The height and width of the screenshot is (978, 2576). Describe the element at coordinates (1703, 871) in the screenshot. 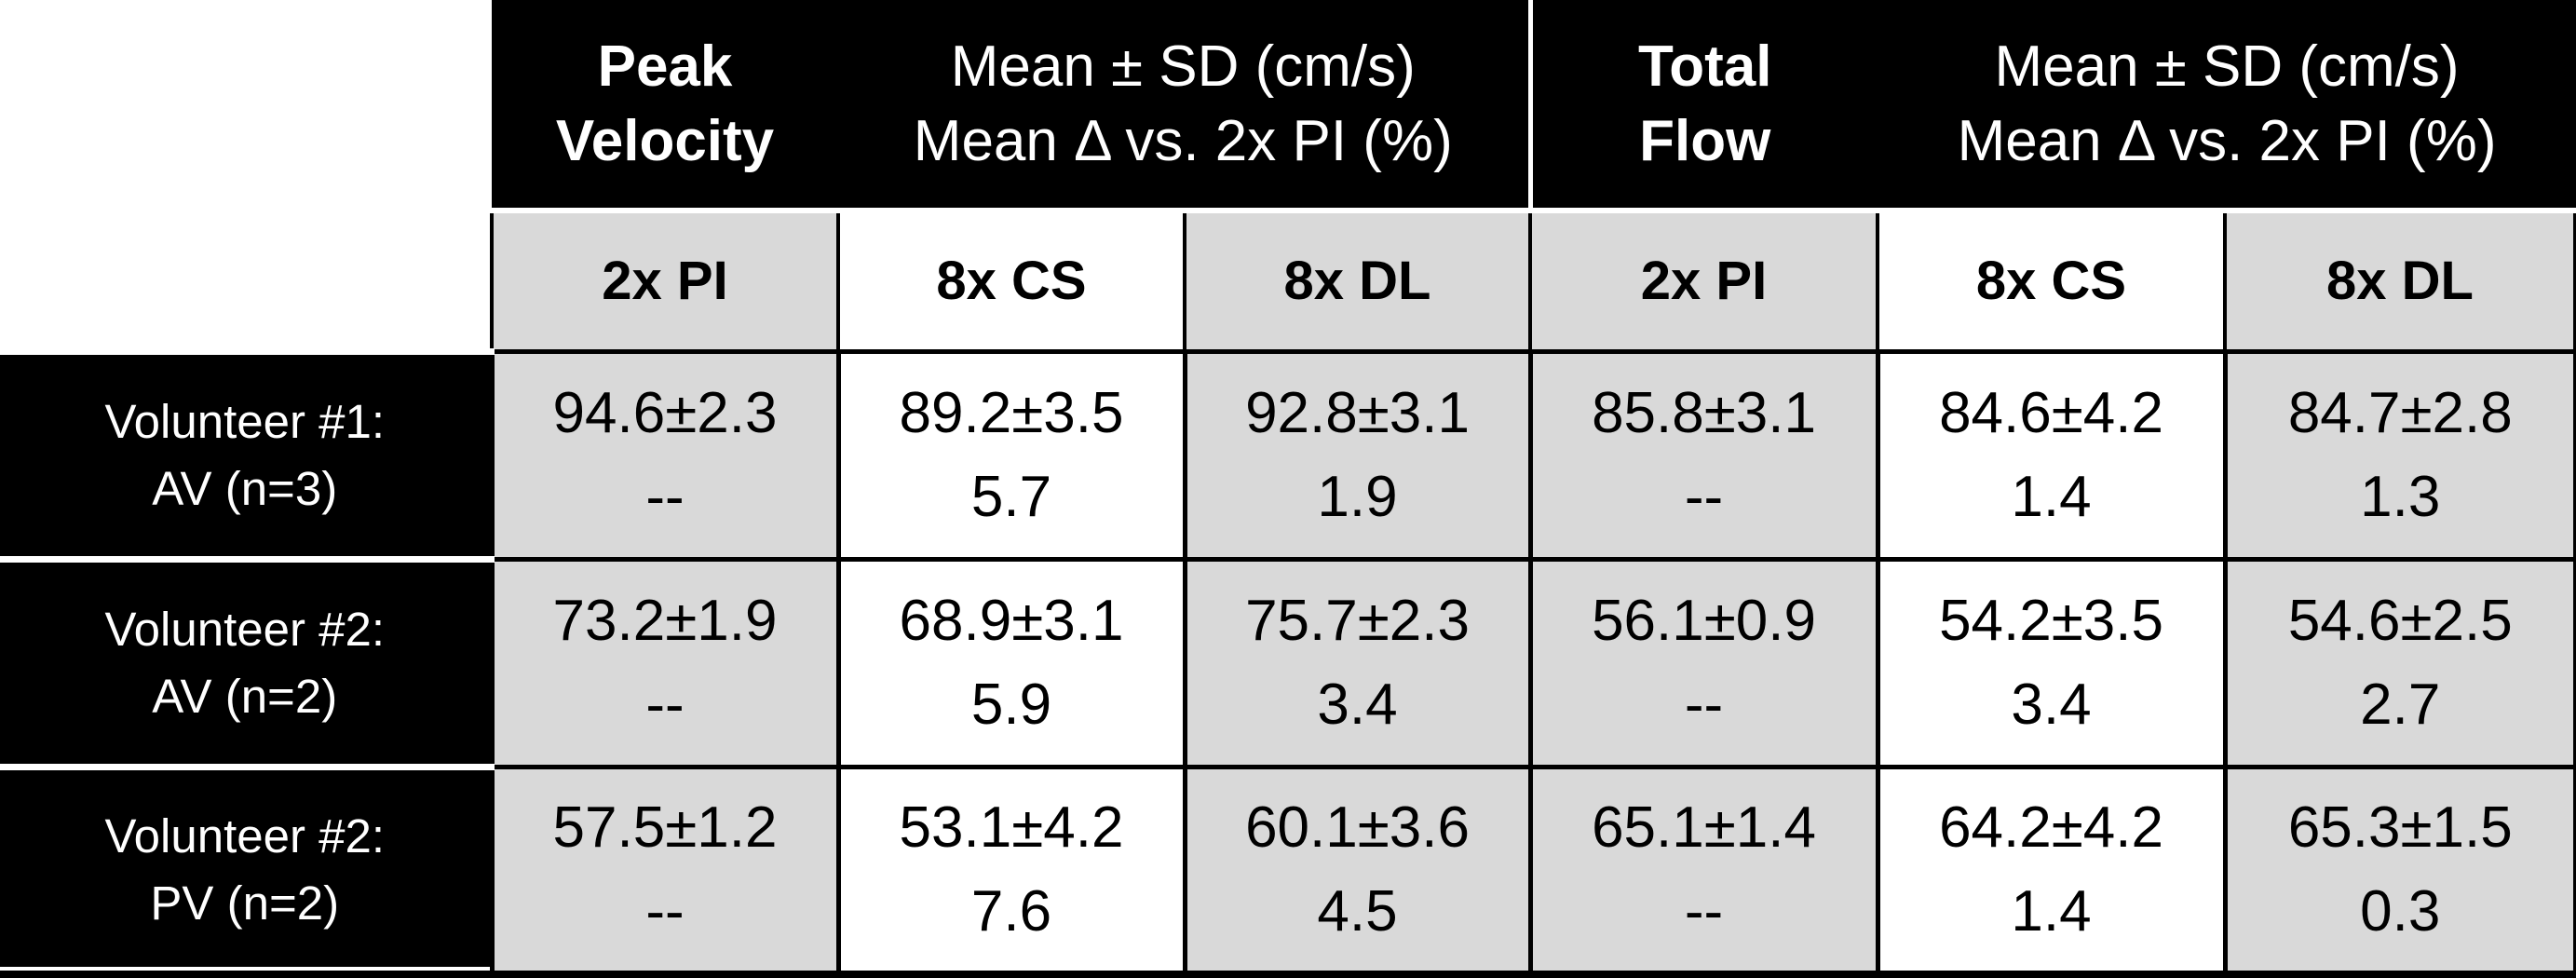

I see `table-cell: 65.1±1.4 --` at that location.